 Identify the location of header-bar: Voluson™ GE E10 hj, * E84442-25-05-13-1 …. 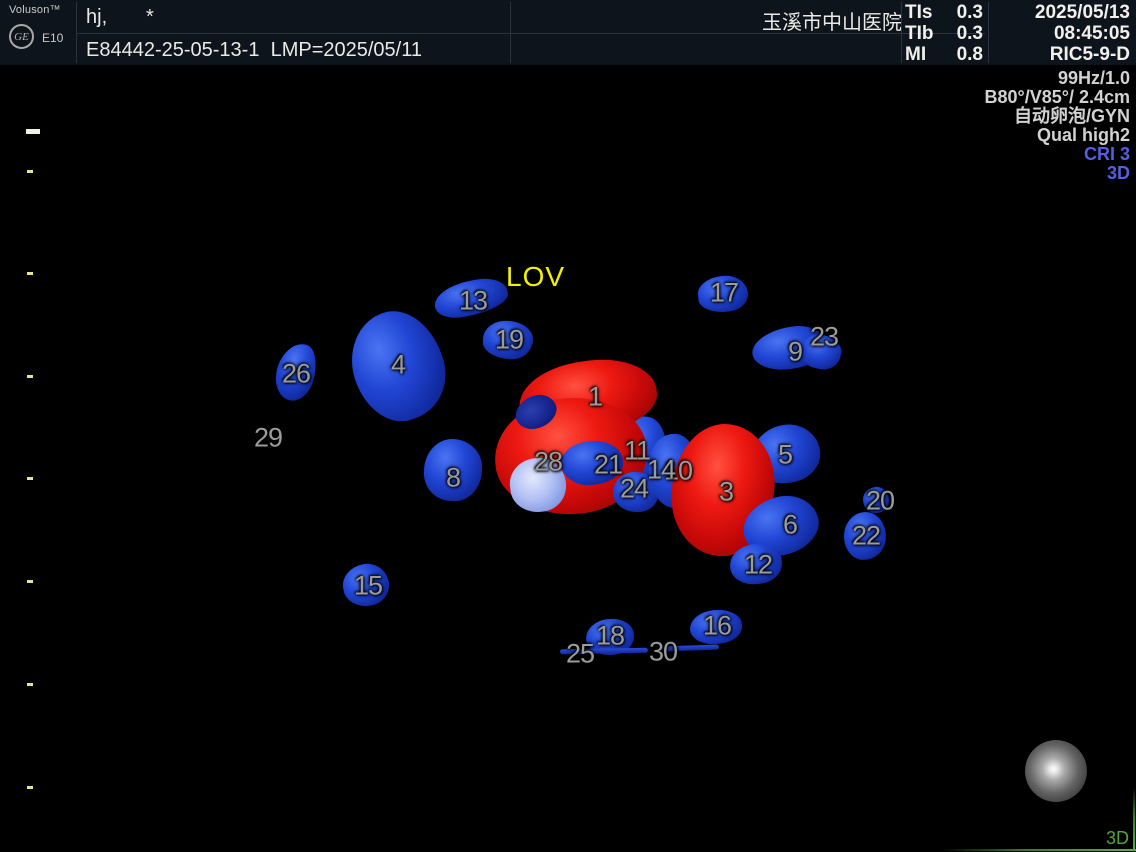
(568, 32).